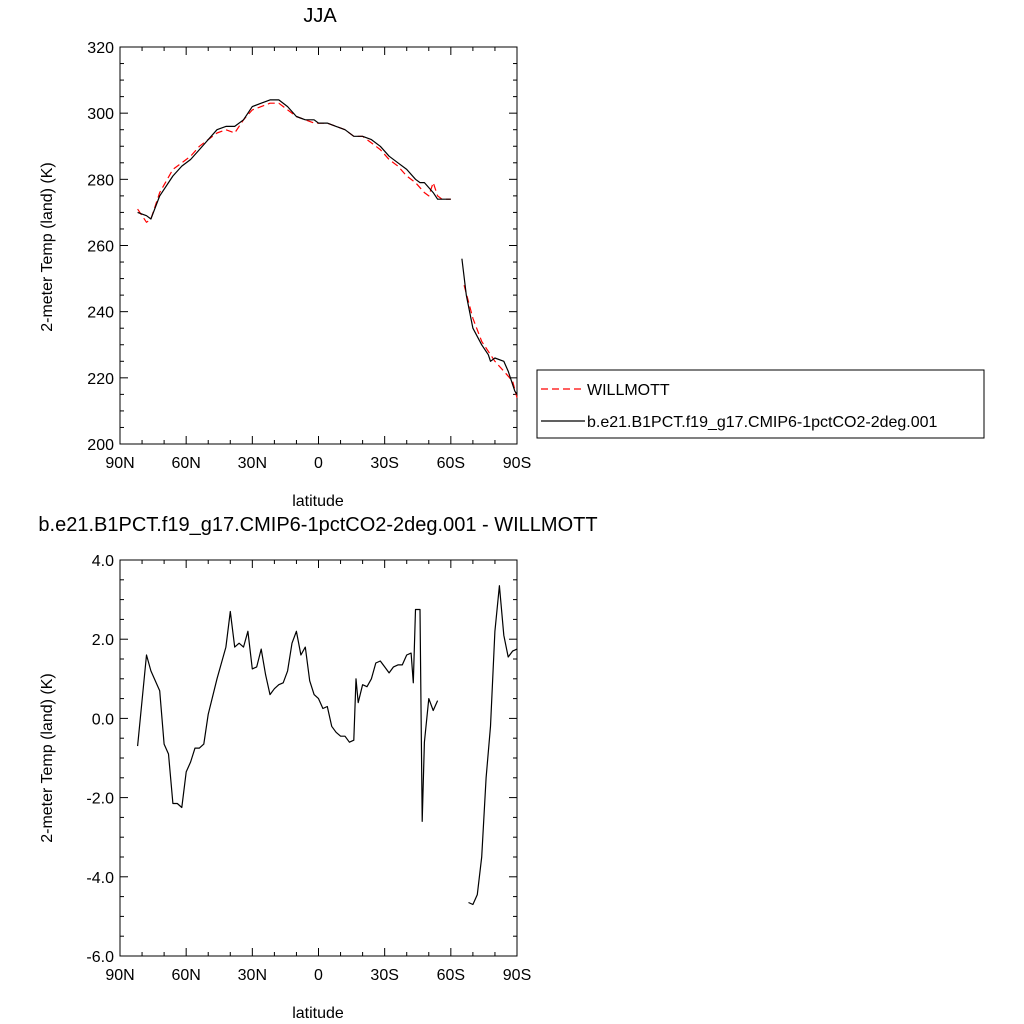  What do you see at coordinates (100, 379) in the screenshot?
I see `y-tick-label: 220` at bounding box center [100, 379].